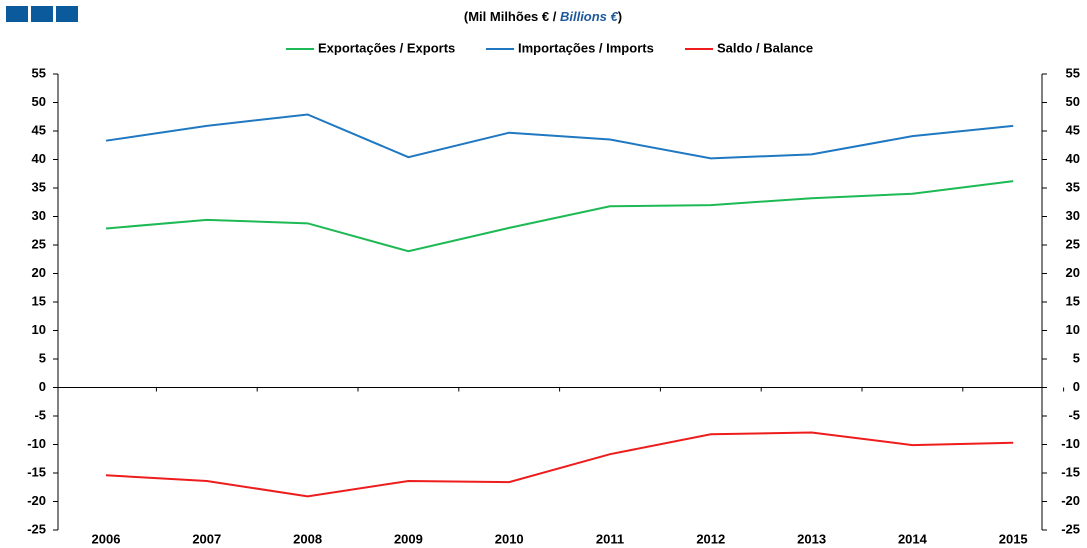 This screenshot has height=548, width=1087. I want to click on x-tick-label: 2007, so click(206, 538).